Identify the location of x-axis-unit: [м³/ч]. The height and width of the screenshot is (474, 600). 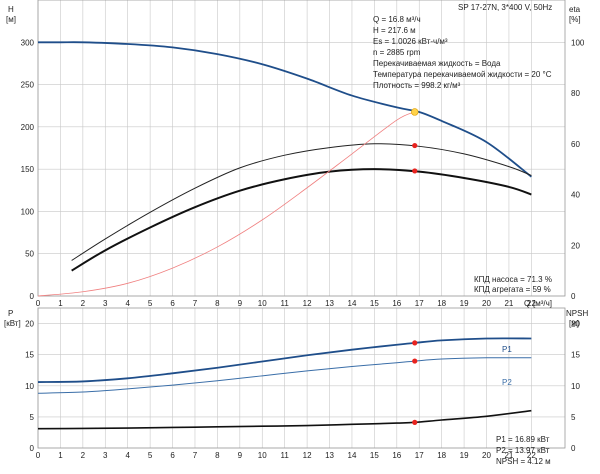
(542, 303).